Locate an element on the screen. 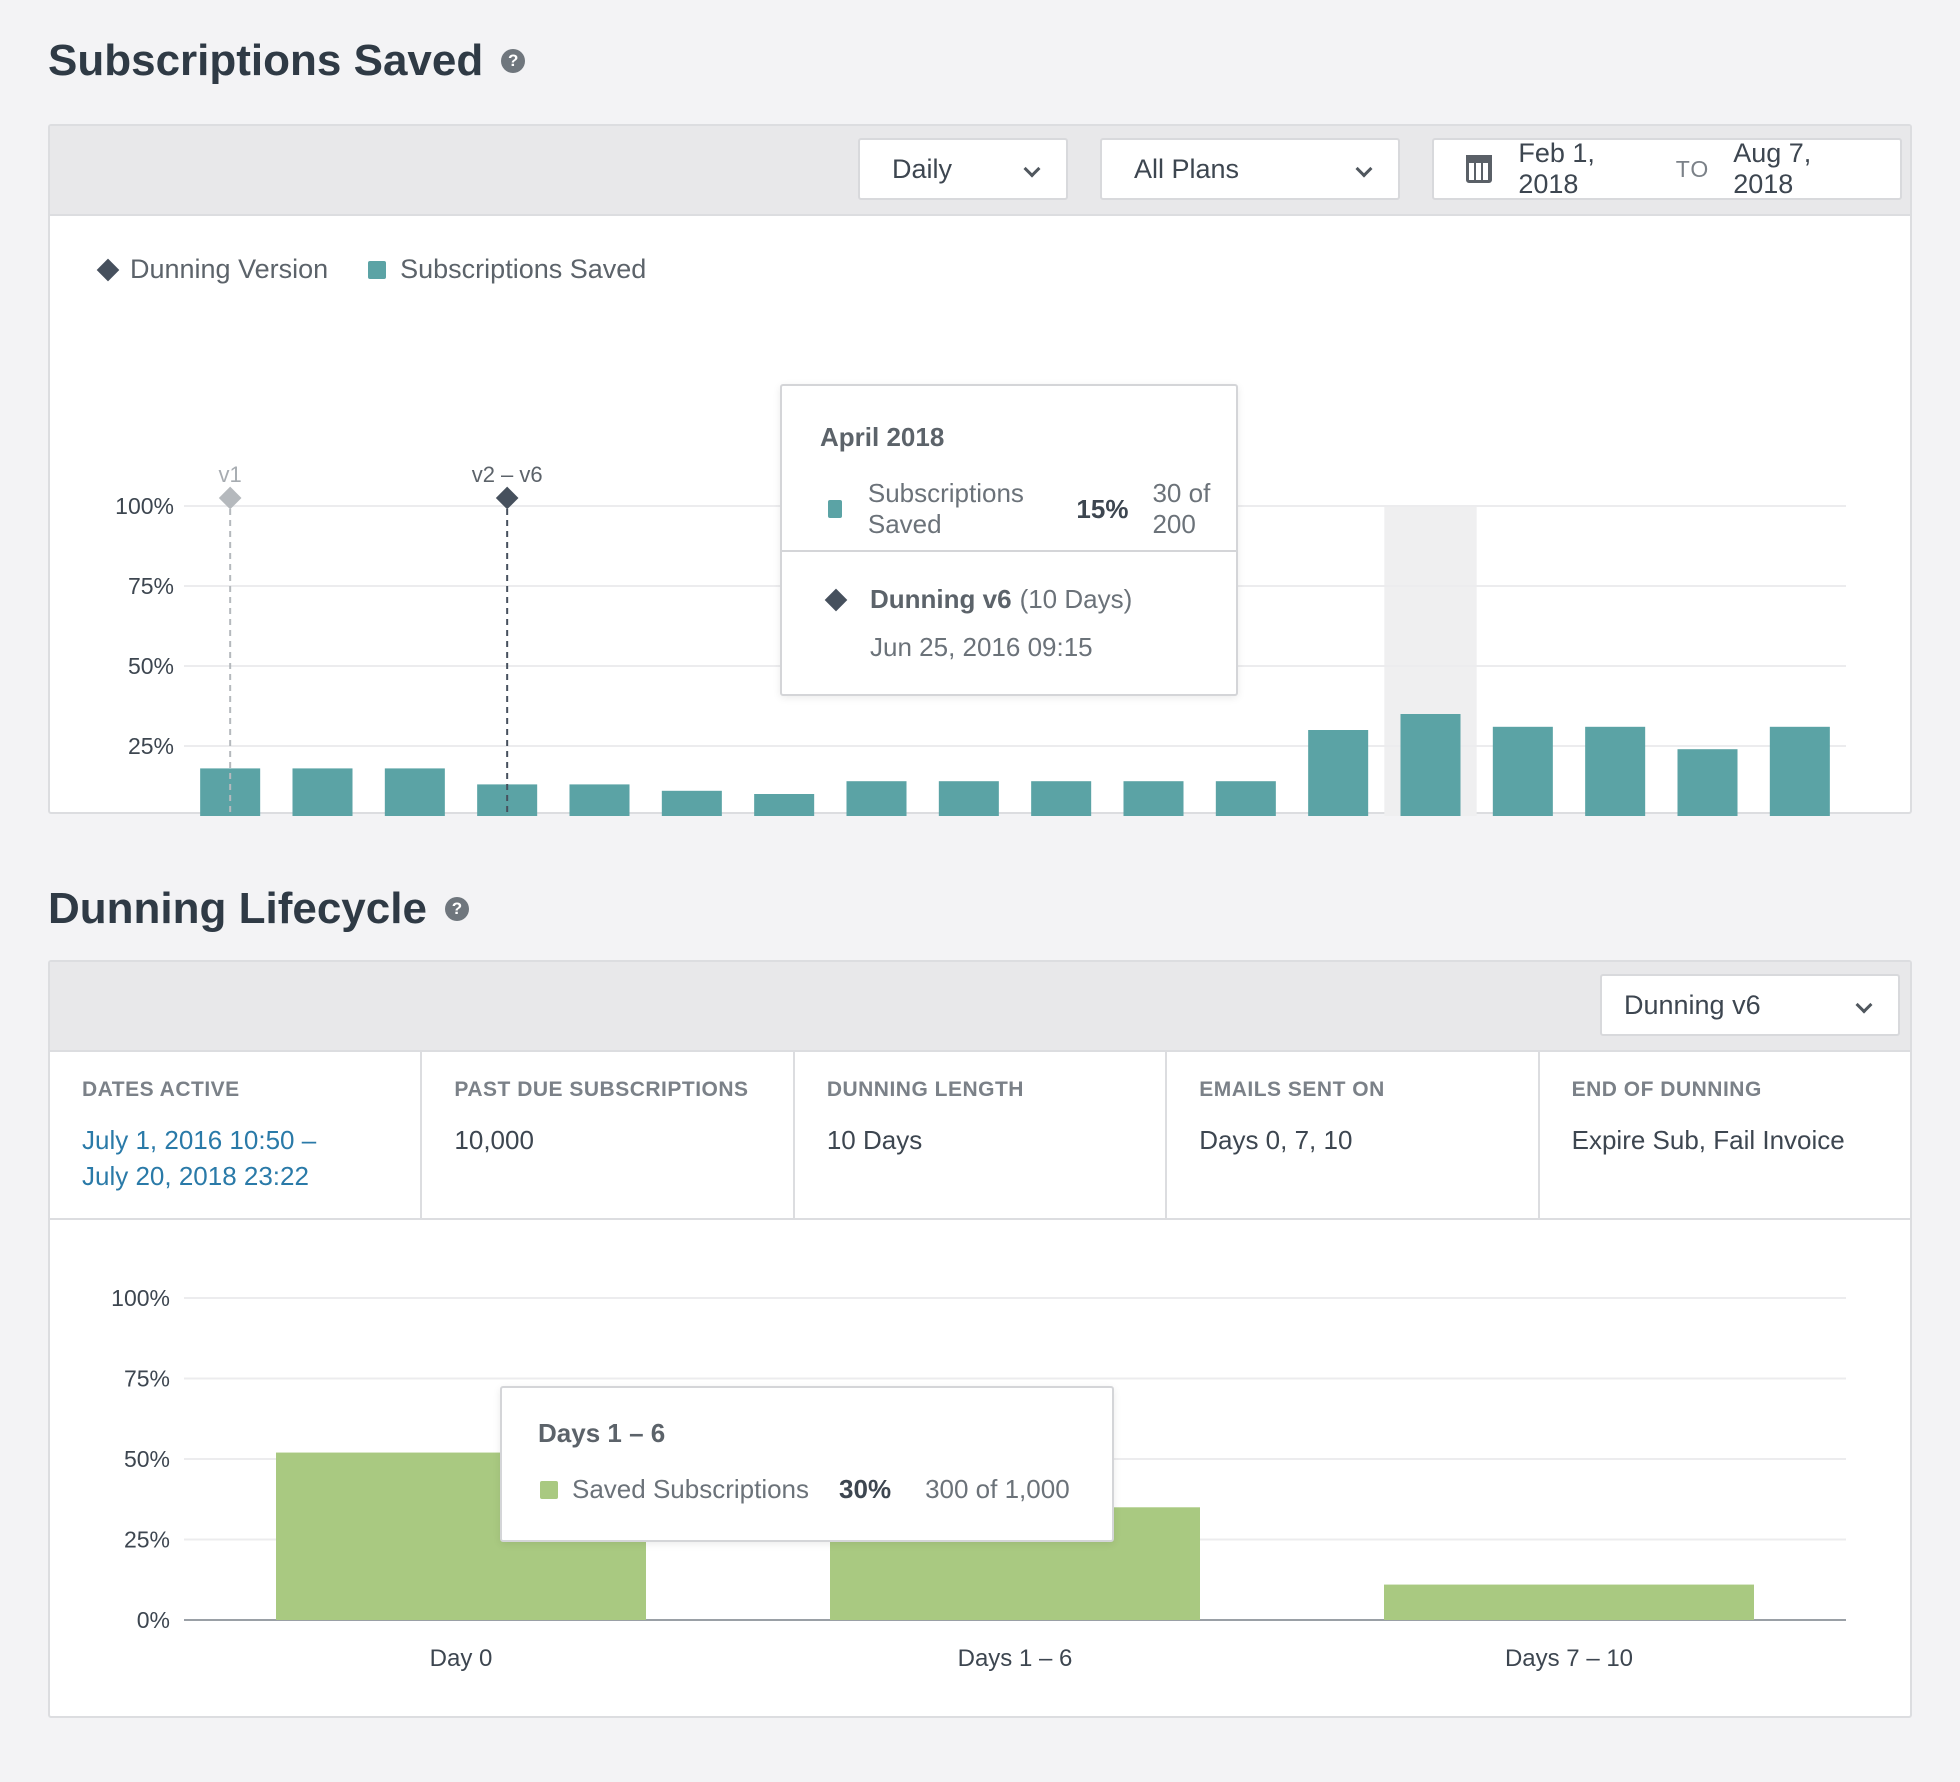  section-title-subscriptions-saved: Subscriptions Saved ? is located at coordinates (287, 61).